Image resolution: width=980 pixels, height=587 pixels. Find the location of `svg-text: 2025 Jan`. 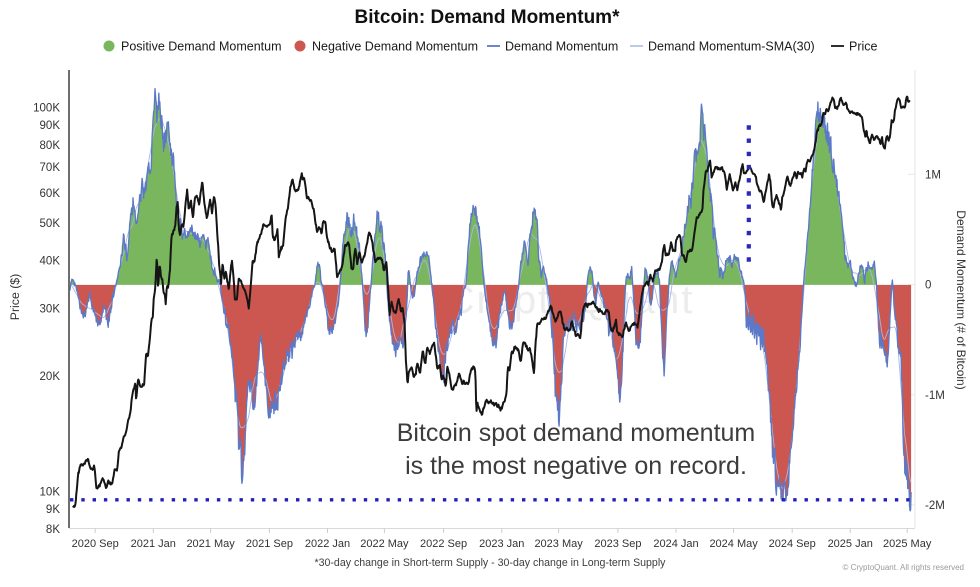

svg-text: 2025 Jan is located at coordinates (850, 544).